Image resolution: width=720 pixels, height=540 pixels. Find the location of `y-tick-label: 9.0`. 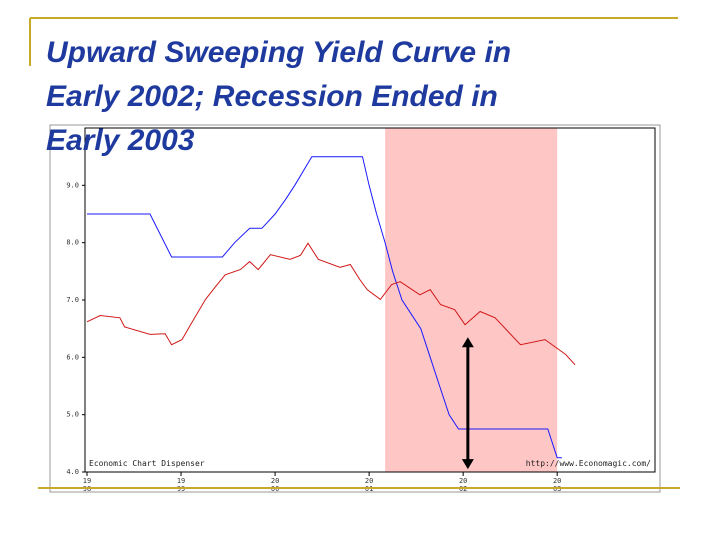

y-tick-label: 9.0 is located at coordinates (72, 185).